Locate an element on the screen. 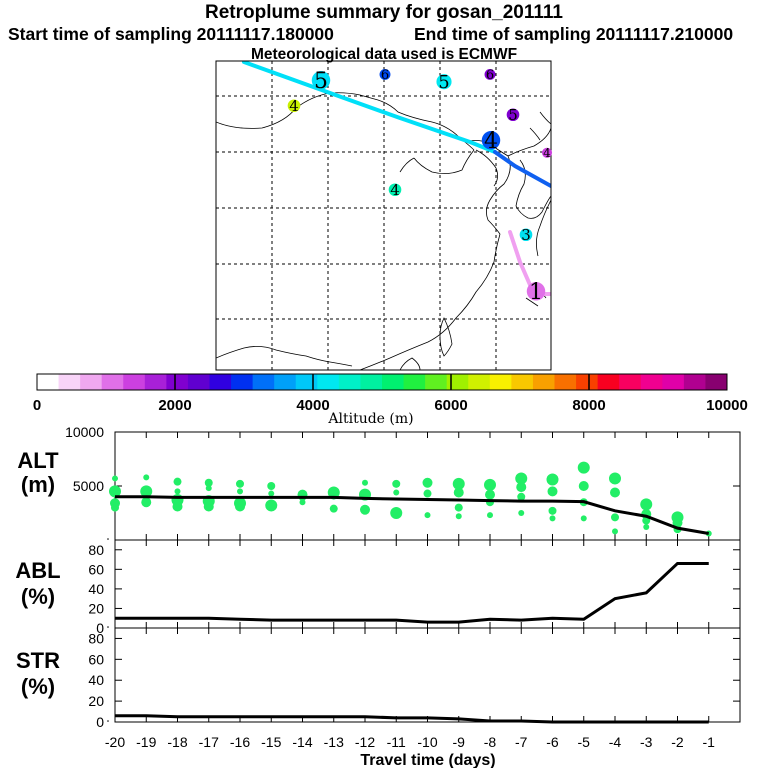  x-tick-label: -3 is located at coordinates (646, 742).